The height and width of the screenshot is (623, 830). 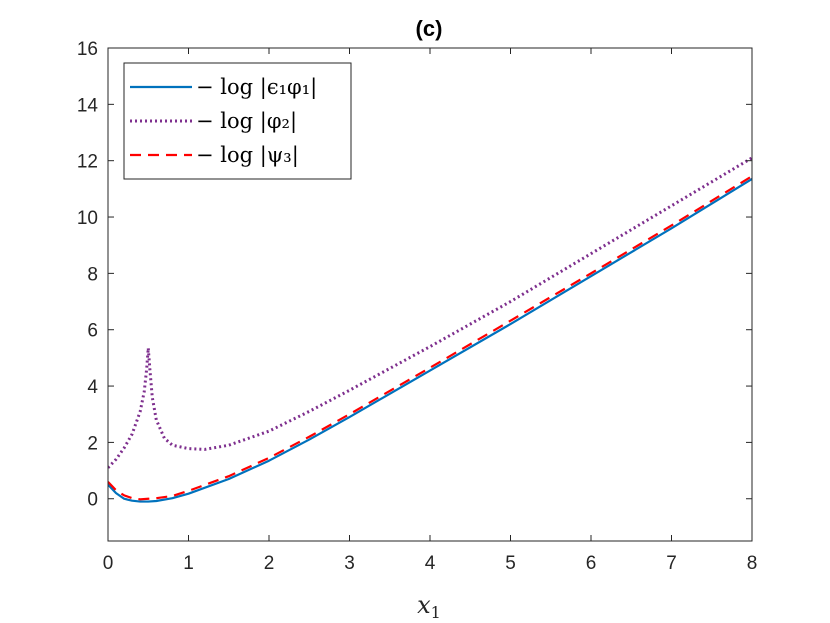 What do you see at coordinates (269, 563) in the screenshot?
I see `x-tick-label: 2` at bounding box center [269, 563].